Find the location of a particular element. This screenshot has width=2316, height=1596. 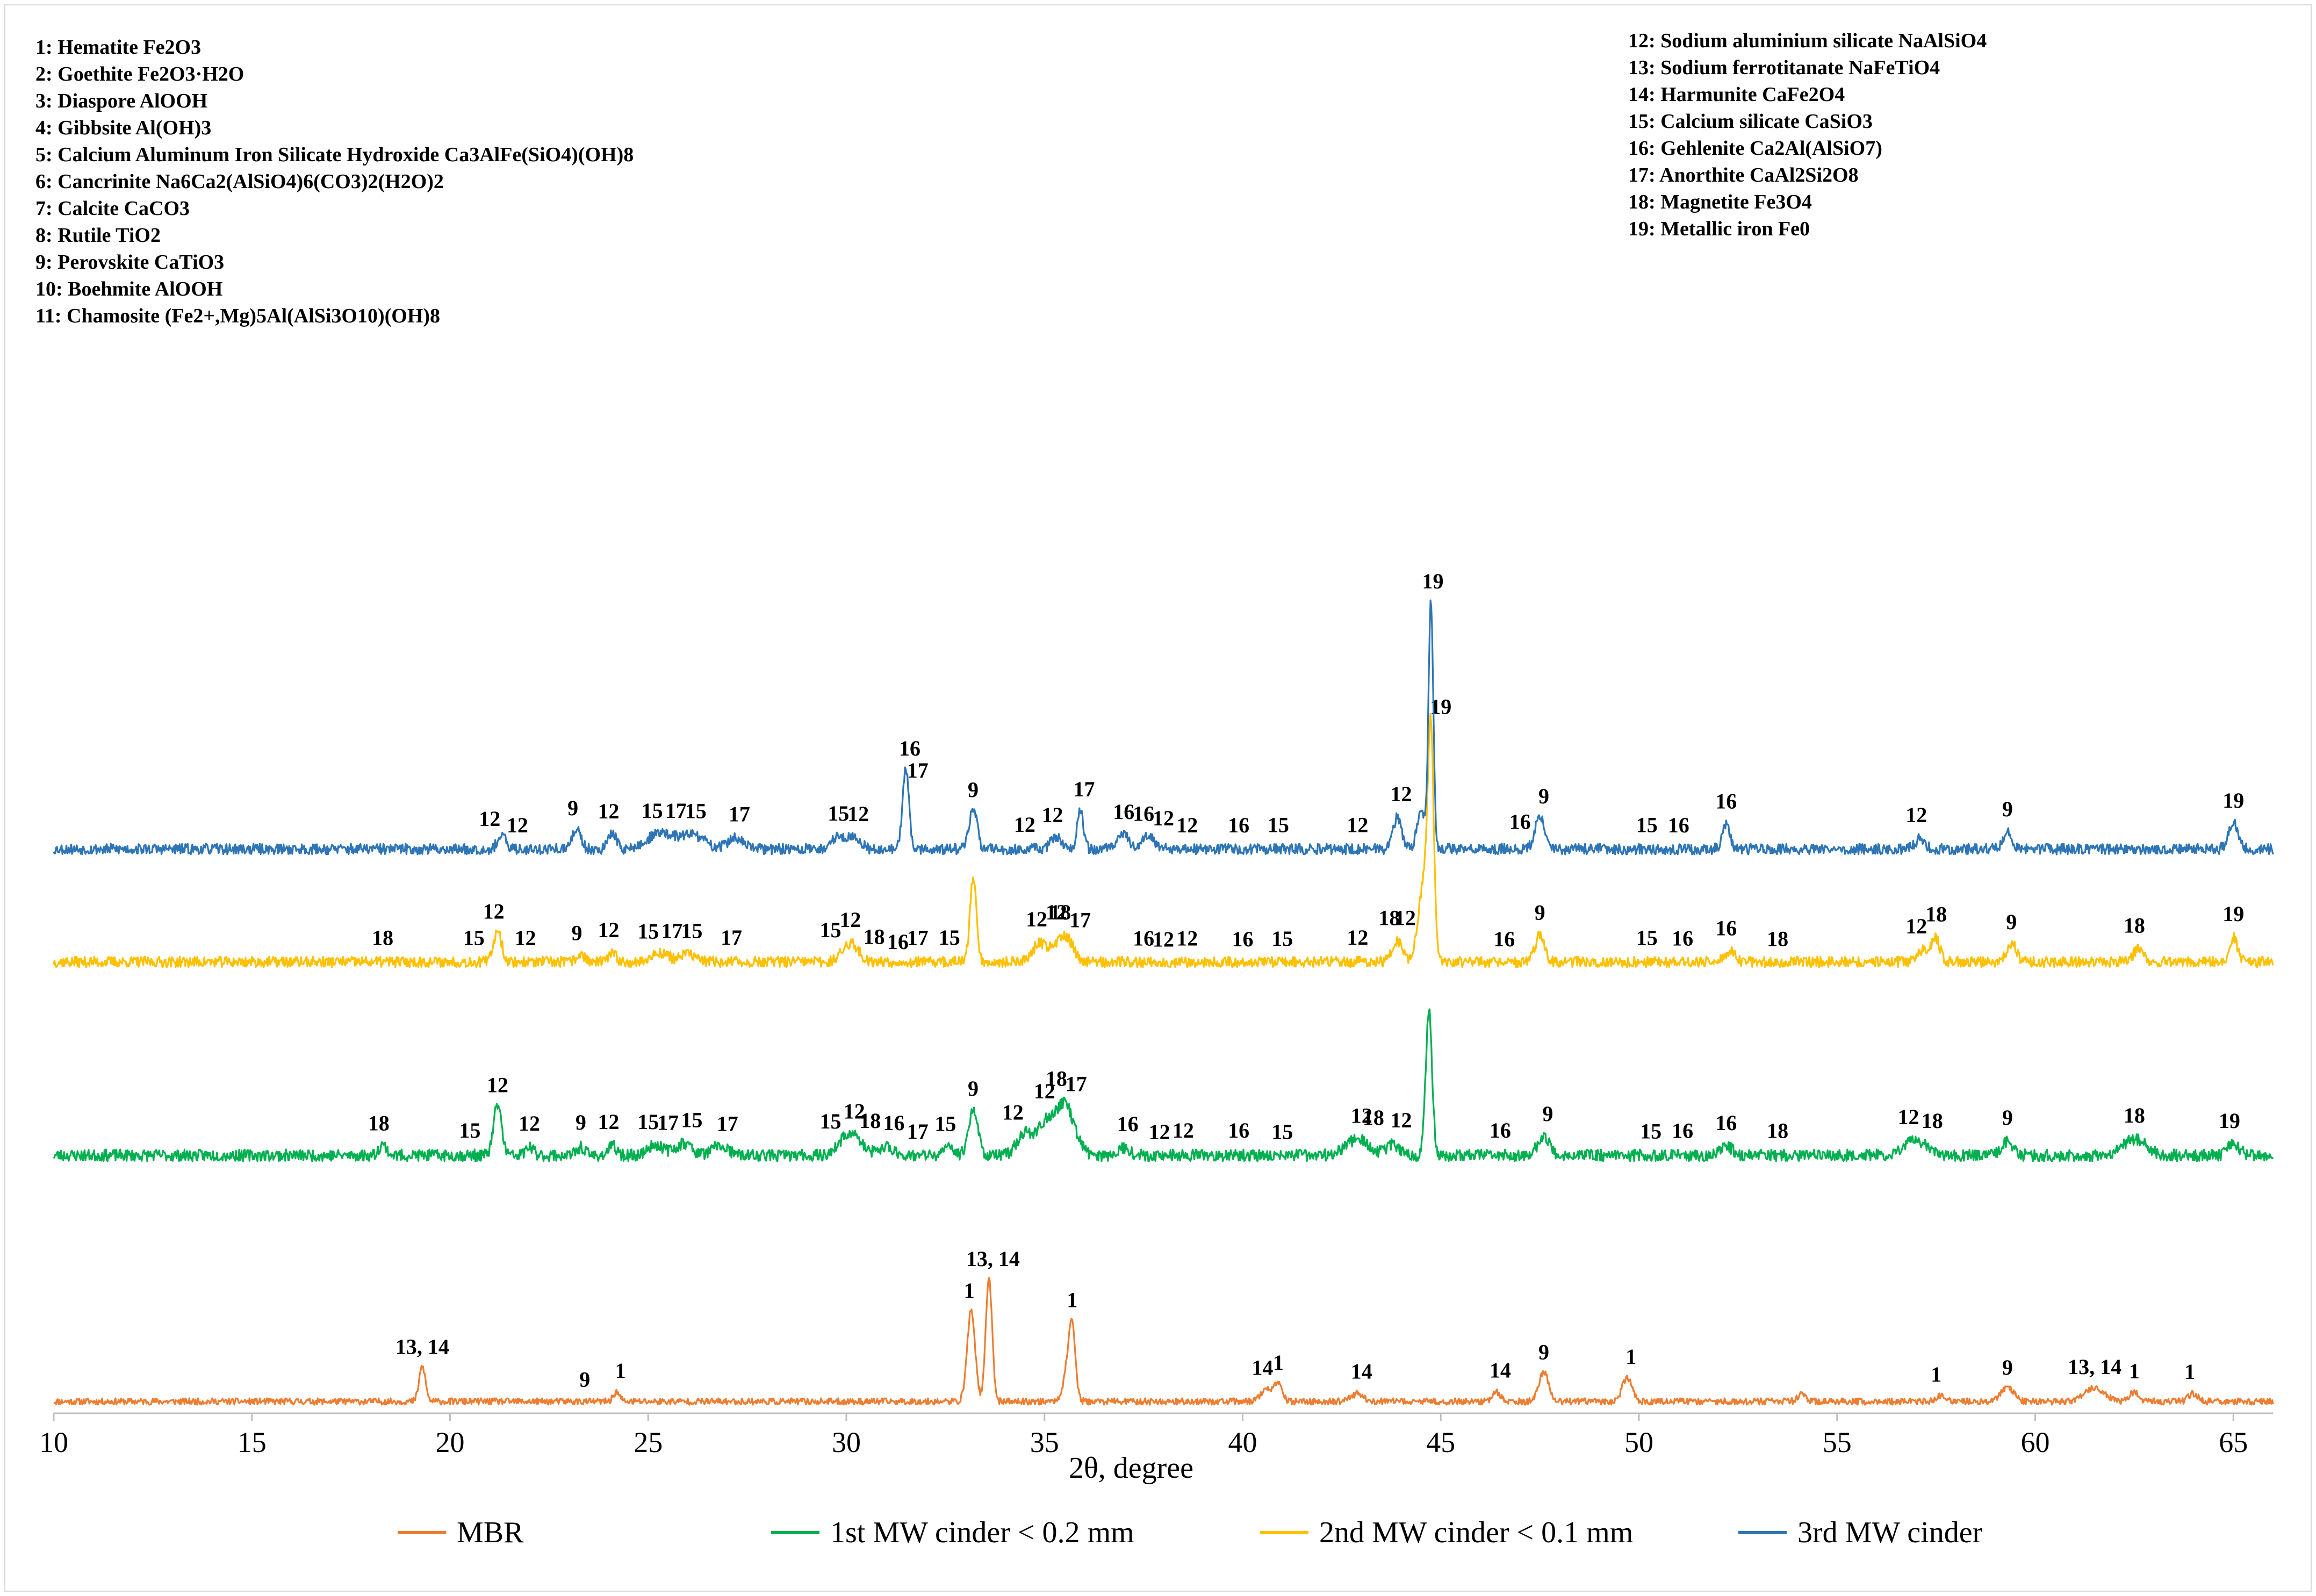

phase-legend-right-18: 18: Magnetite Fe3O4 is located at coordinates (1720, 202).